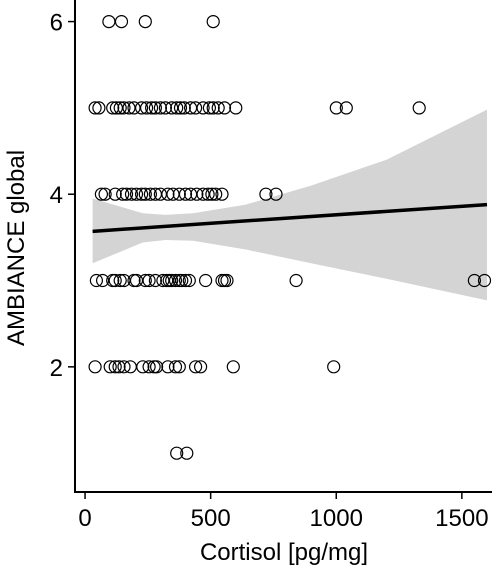 This screenshot has width=500, height=573. I want to click on x-tick-label: 0, so click(84, 518).